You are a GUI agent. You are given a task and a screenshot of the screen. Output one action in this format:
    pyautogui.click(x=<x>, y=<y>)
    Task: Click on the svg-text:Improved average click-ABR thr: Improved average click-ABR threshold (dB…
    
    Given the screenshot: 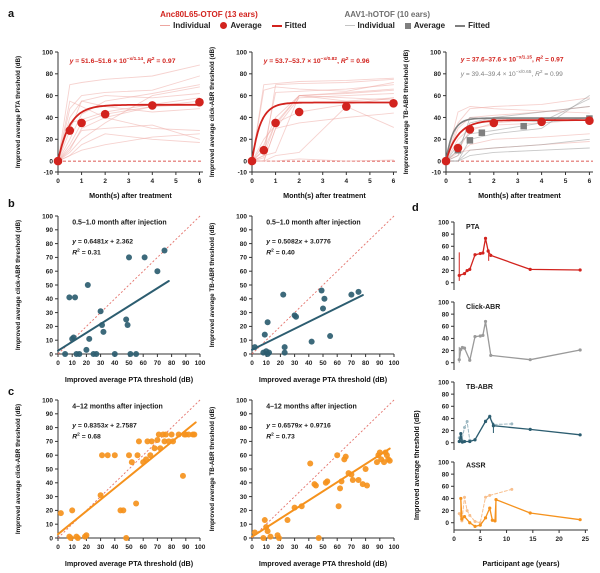 What is the action you would take?
    pyautogui.click(x=18, y=285)
    